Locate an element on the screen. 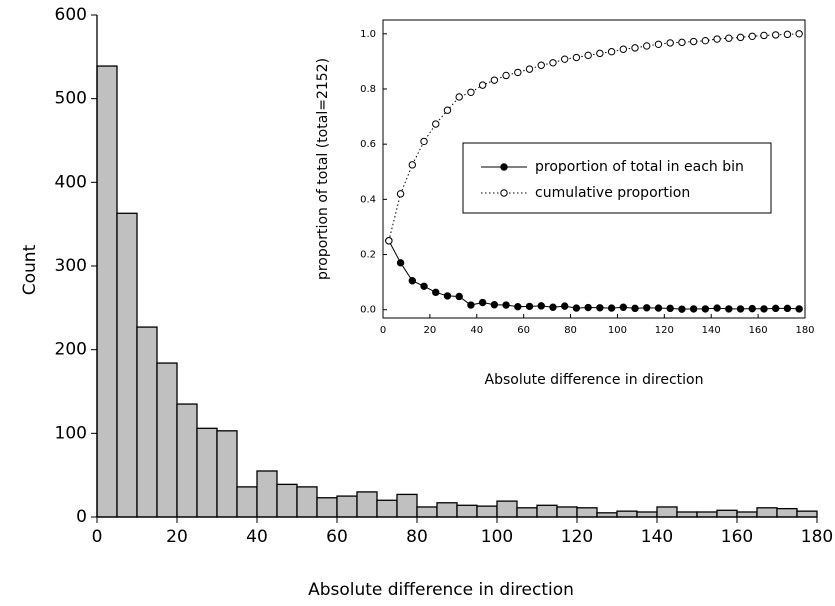 The height and width of the screenshot is (606, 835). y-tick-label: 100 is located at coordinates (71, 433).